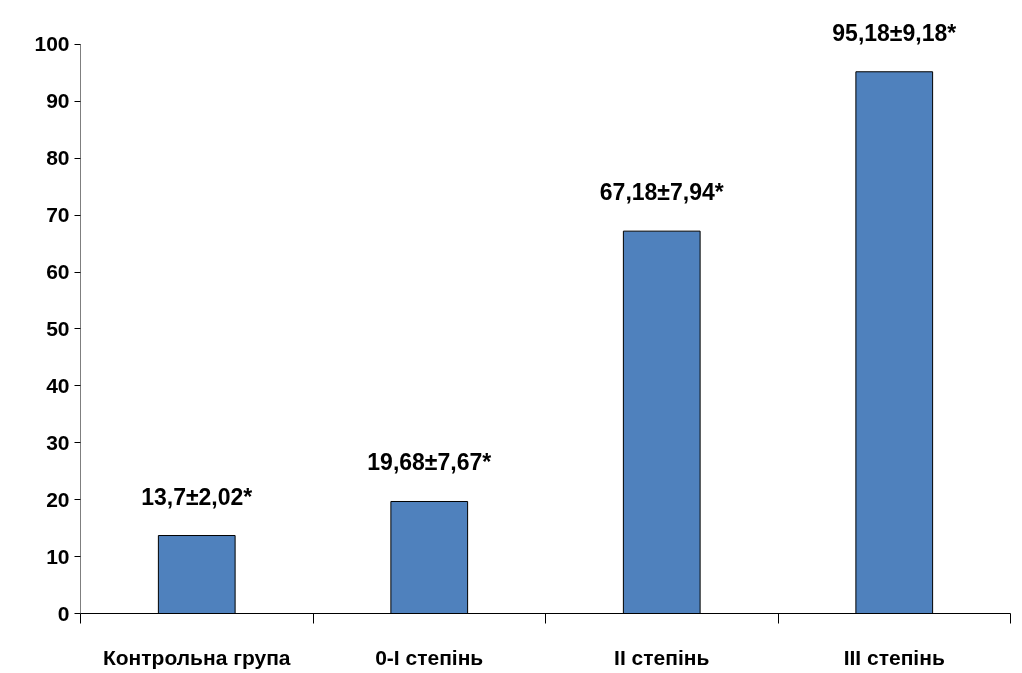  I want to click on y-tick-label: 80, so click(58, 158).